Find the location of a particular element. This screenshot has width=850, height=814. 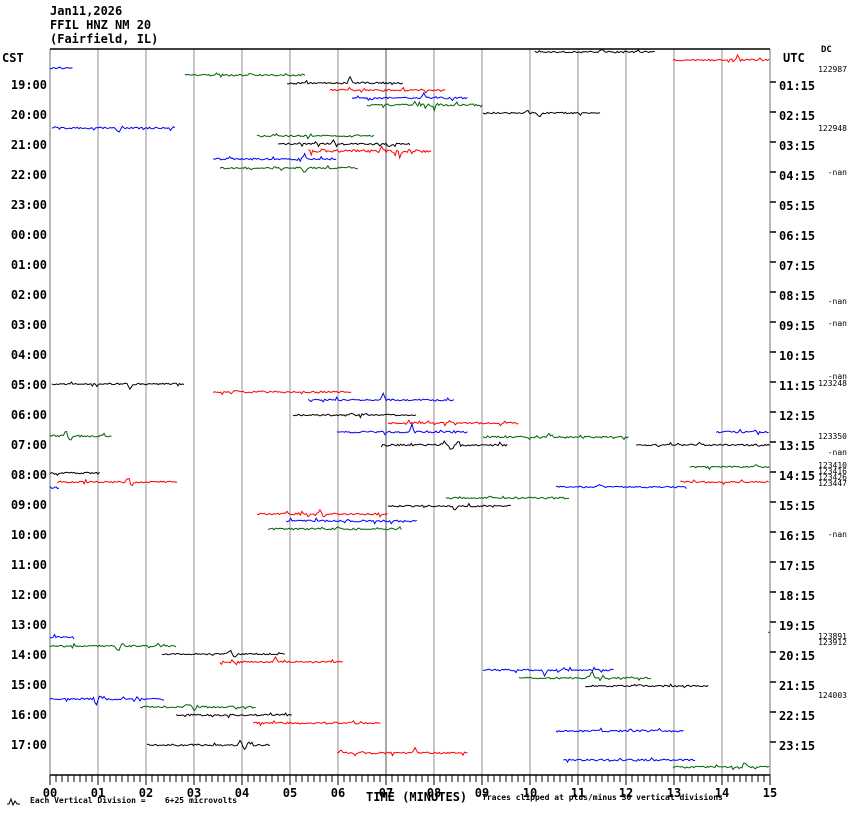

vertical-division-scale-note: Each Vertical Division = 6+25 microvolts is located at coordinates (134, 800).